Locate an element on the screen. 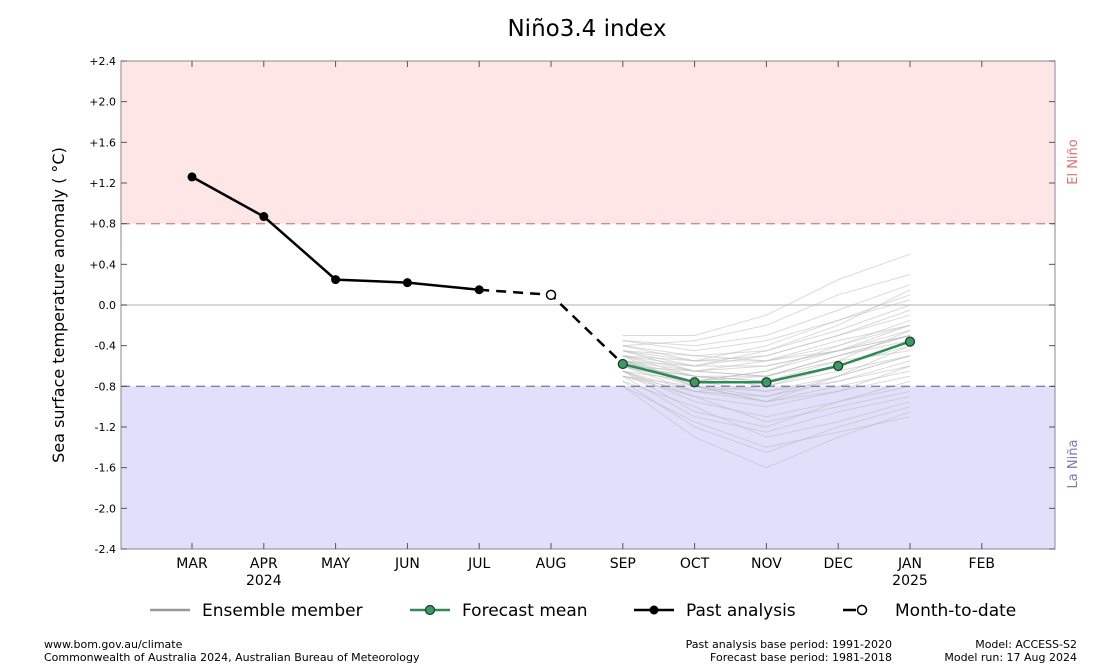 Image resolution: width=1120 pixels, height=667 pixels. x-tick-label-oct: OCT is located at coordinates (695, 564).